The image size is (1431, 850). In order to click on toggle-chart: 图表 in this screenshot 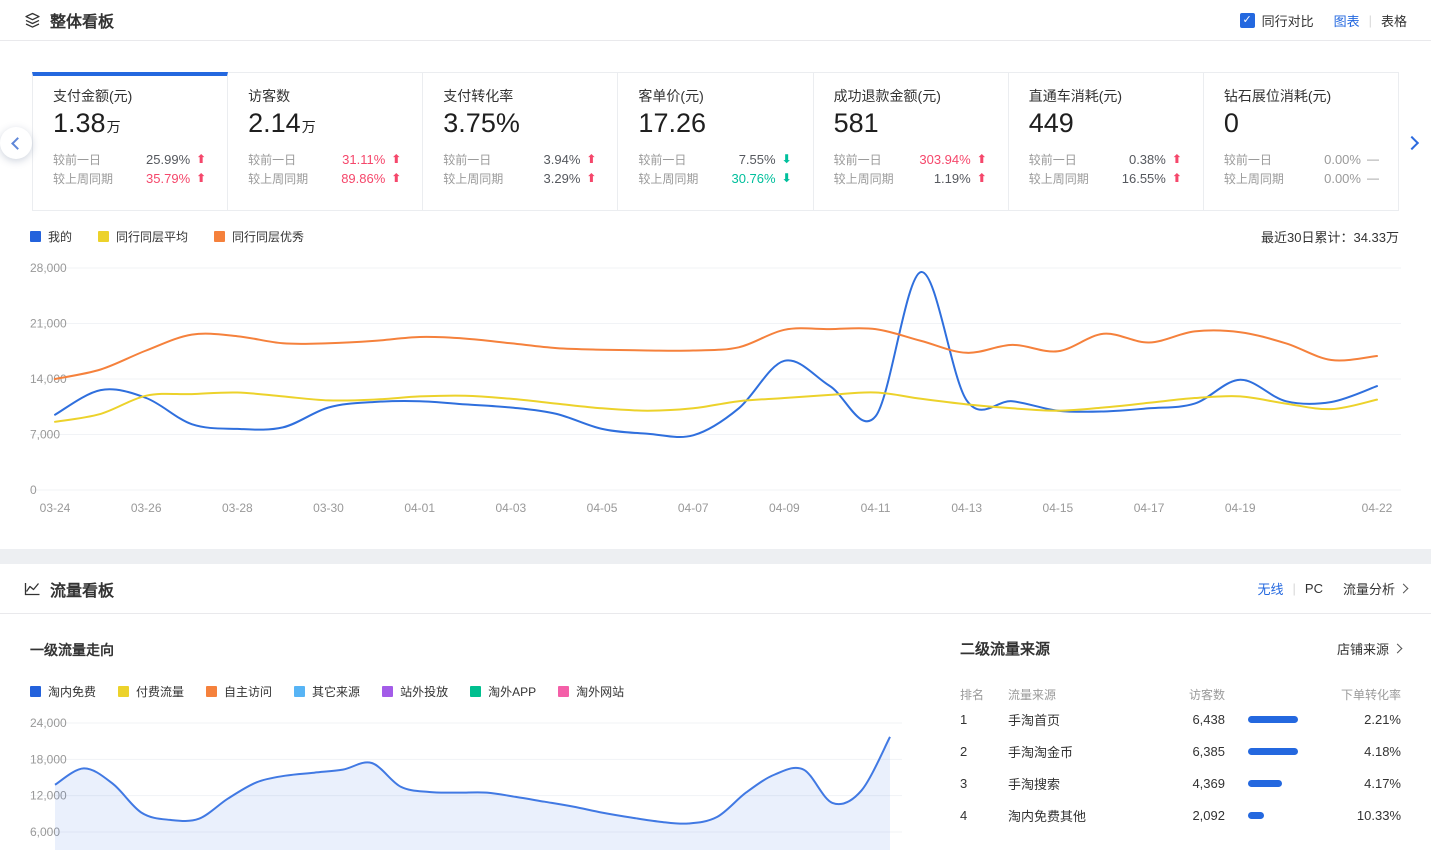, I will do `click(1346, 21)`.